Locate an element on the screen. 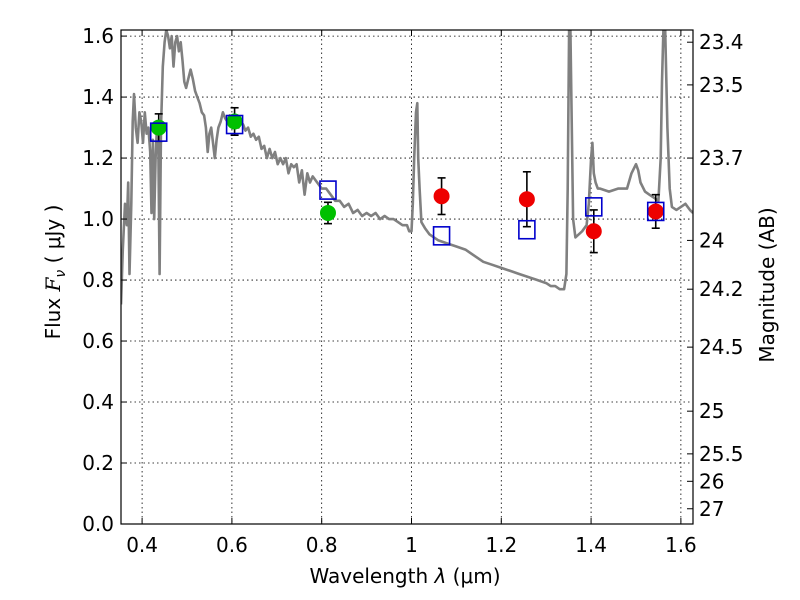 The height and width of the screenshot is (600, 800). x-tick-label: 0.8 is located at coordinates (322, 545).